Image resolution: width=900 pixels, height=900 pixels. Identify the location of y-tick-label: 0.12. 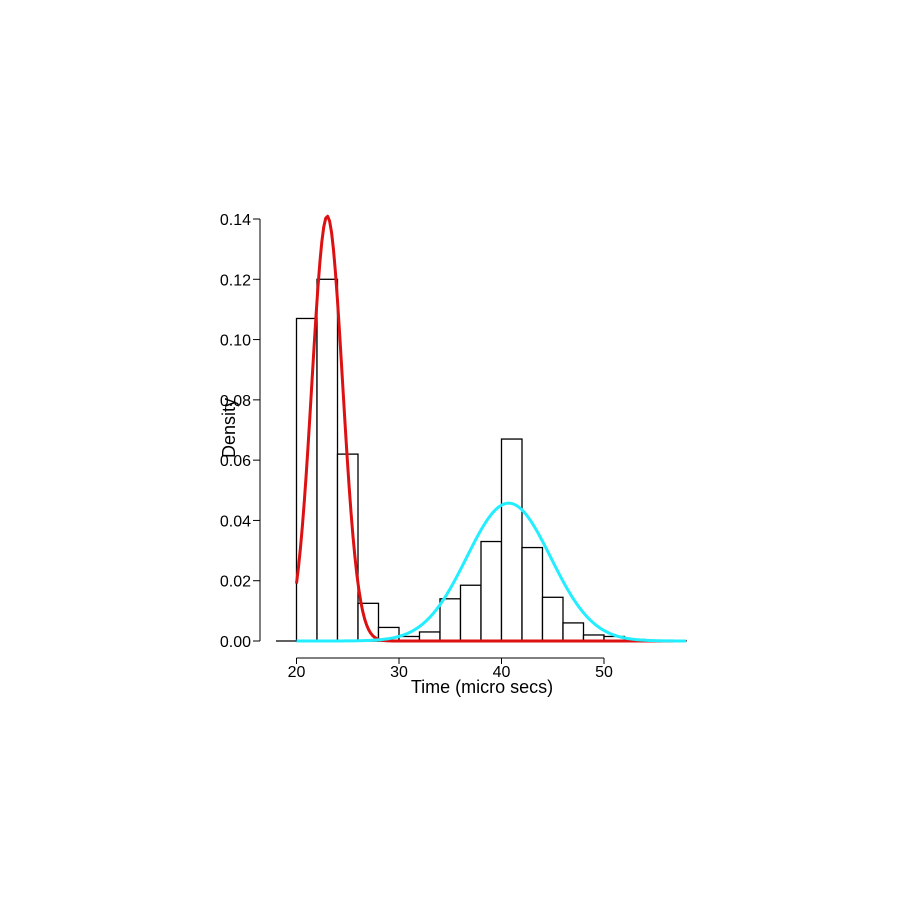
(235, 280).